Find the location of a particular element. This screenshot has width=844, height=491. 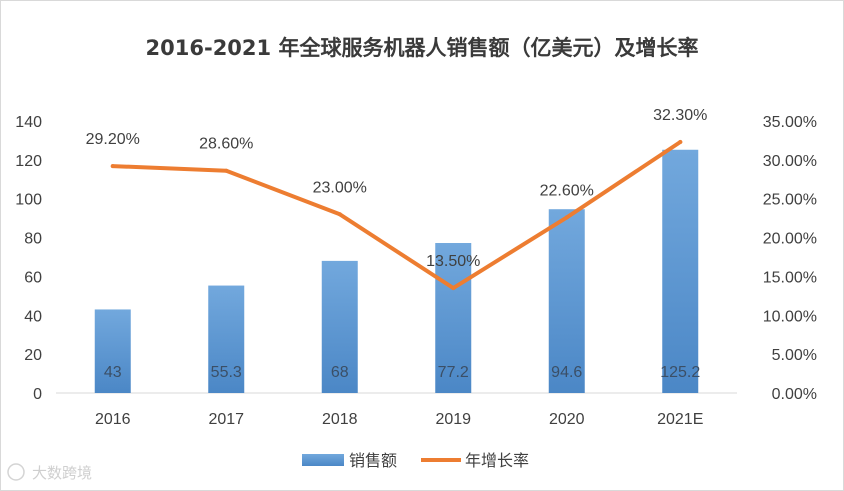

growth-value-label: 32.30% is located at coordinates (680, 115).